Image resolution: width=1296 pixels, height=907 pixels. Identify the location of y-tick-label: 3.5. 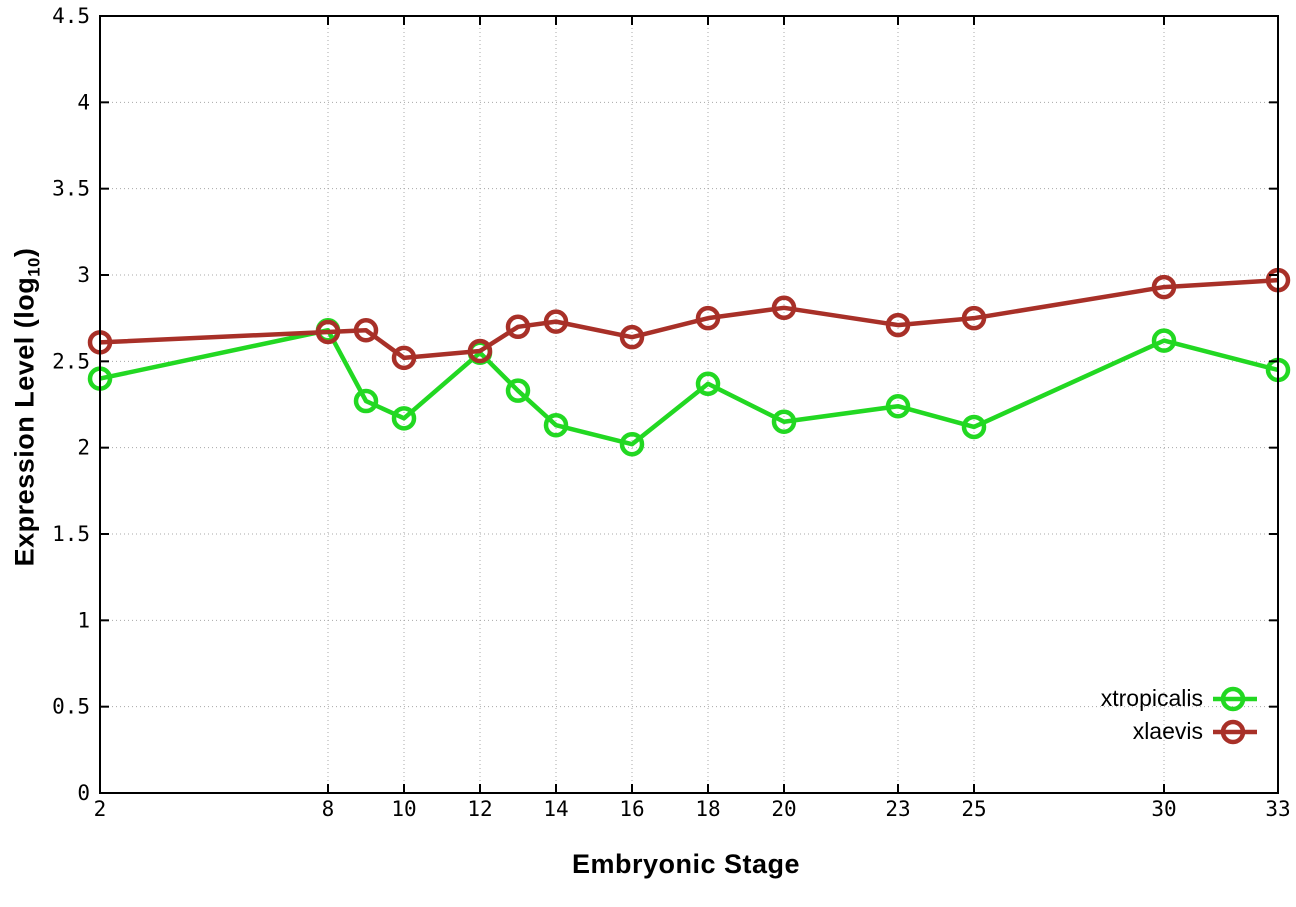
(71, 189).